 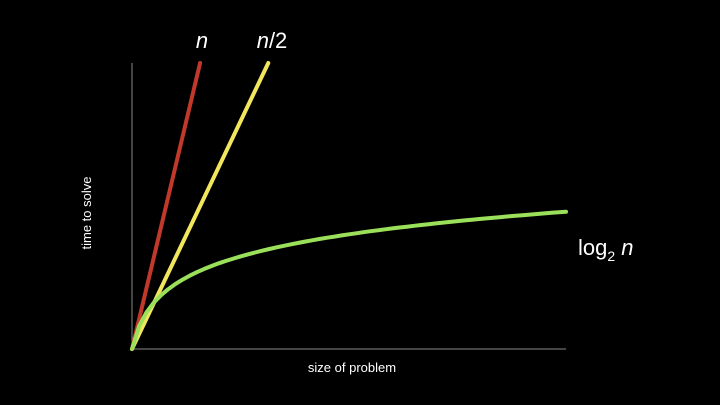 I want to click on series-label-2: log2 n, so click(x=606, y=249).